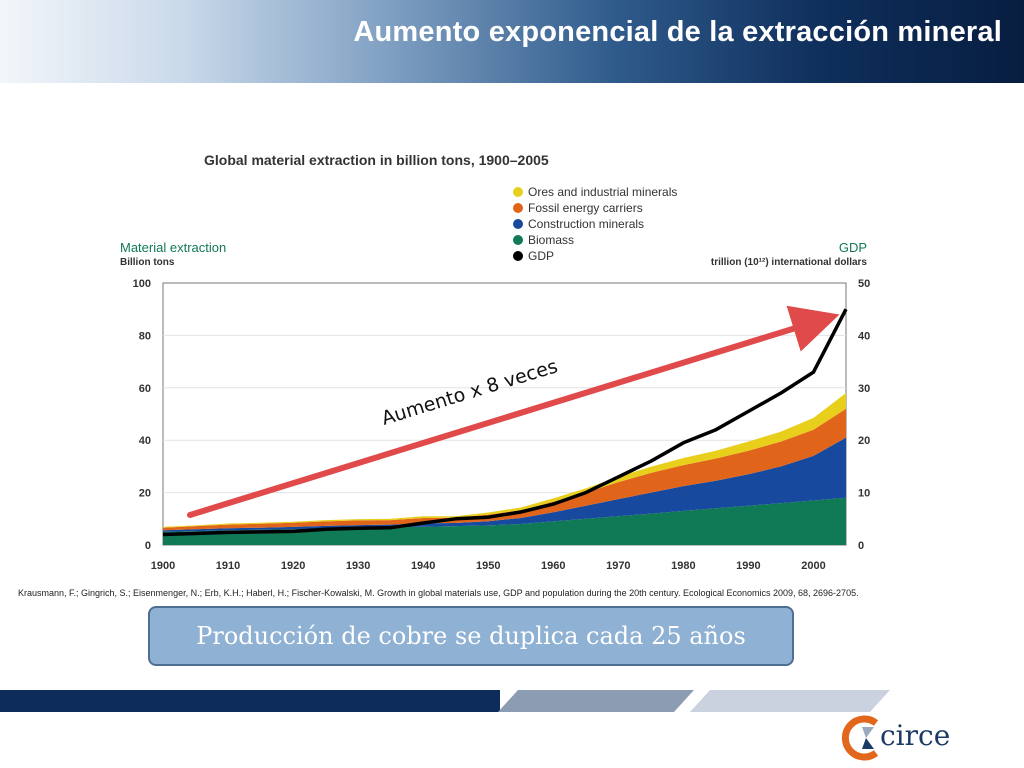 This screenshot has height=768, width=1024. Describe the element at coordinates (518, 240) in the screenshot. I see `legend-marker-biomass` at that location.